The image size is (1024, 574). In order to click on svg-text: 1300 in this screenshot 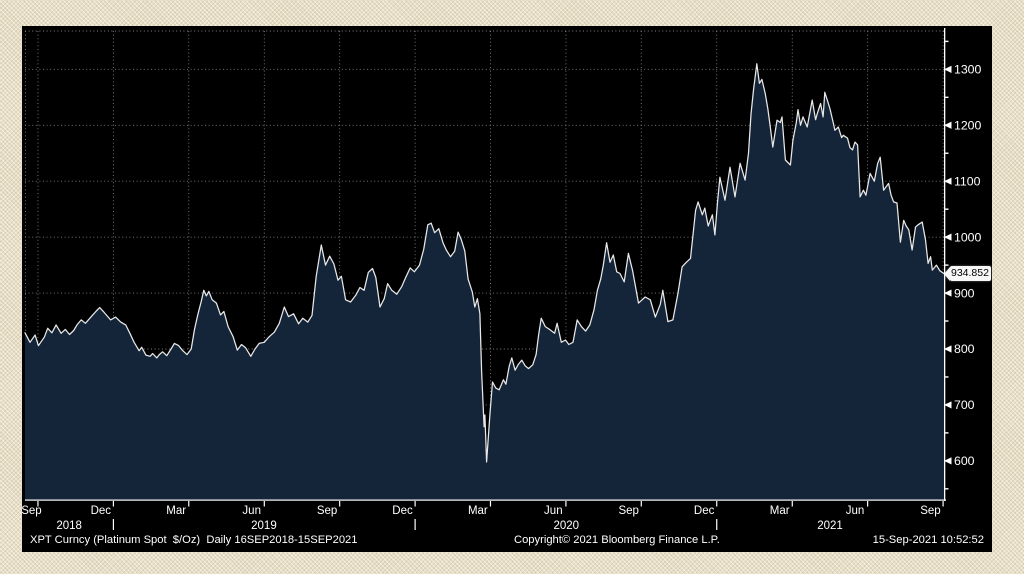, I will do `click(968, 70)`.